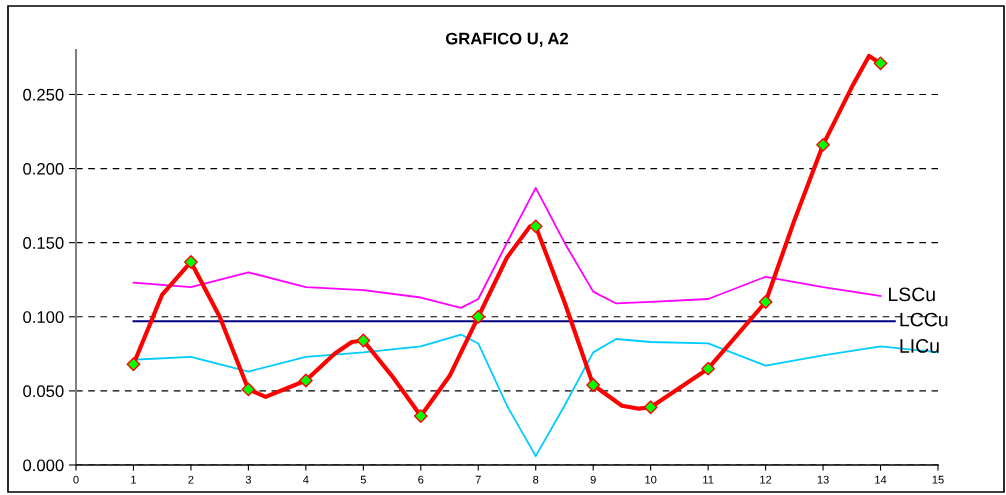  What do you see at coordinates (191, 479) in the screenshot?
I see `x-tick-label: 2` at bounding box center [191, 479].